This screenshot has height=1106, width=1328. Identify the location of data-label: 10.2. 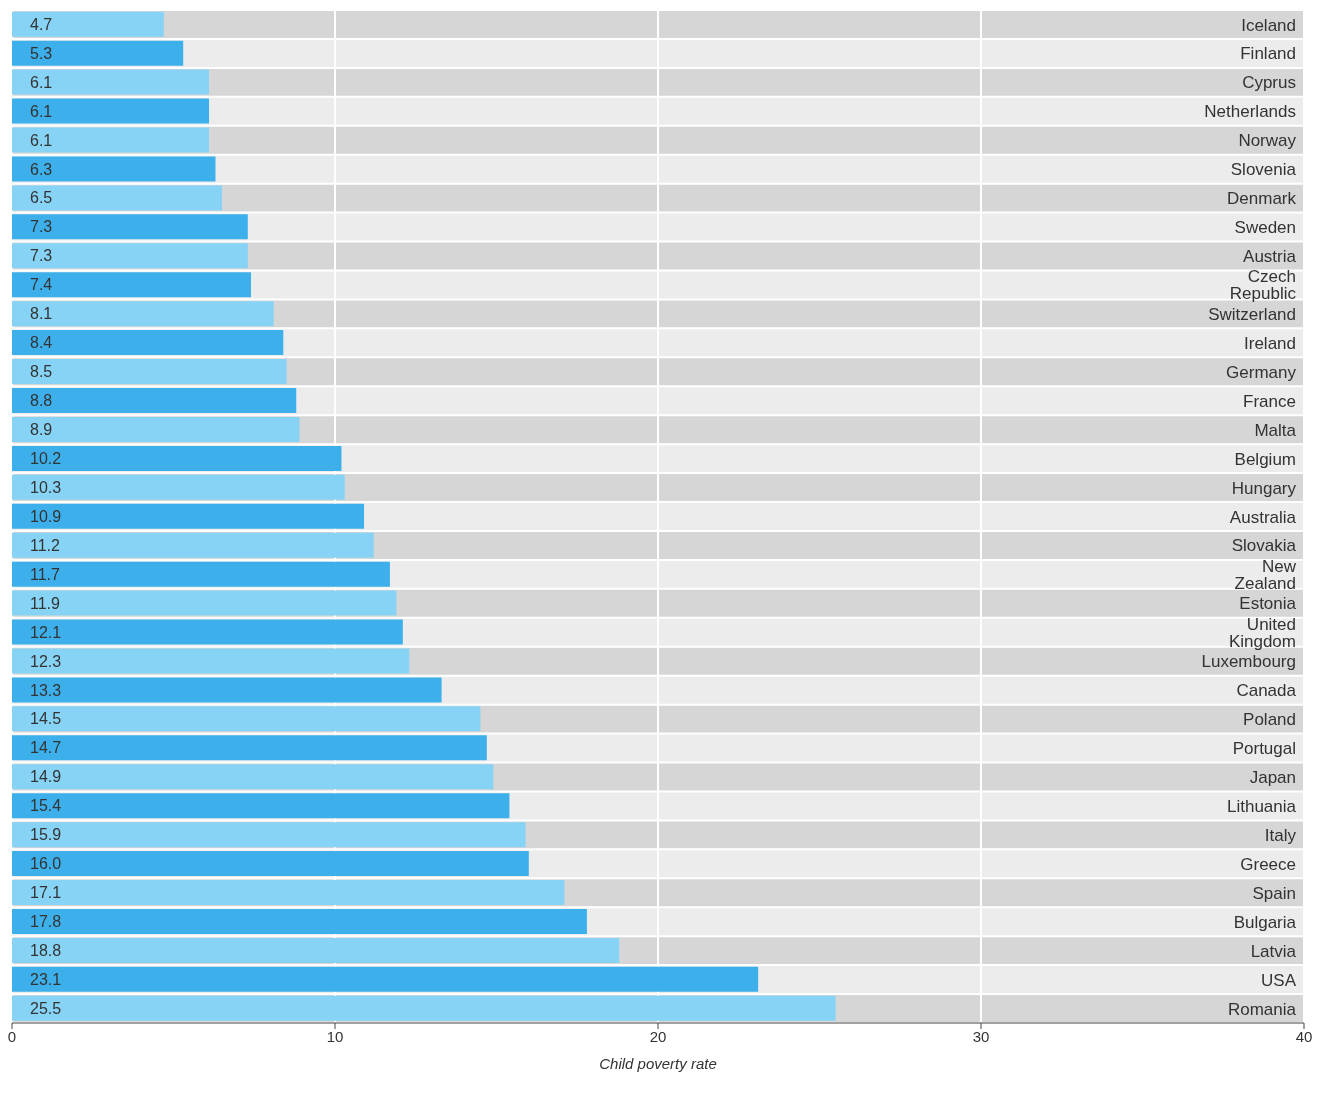
(46, 458).